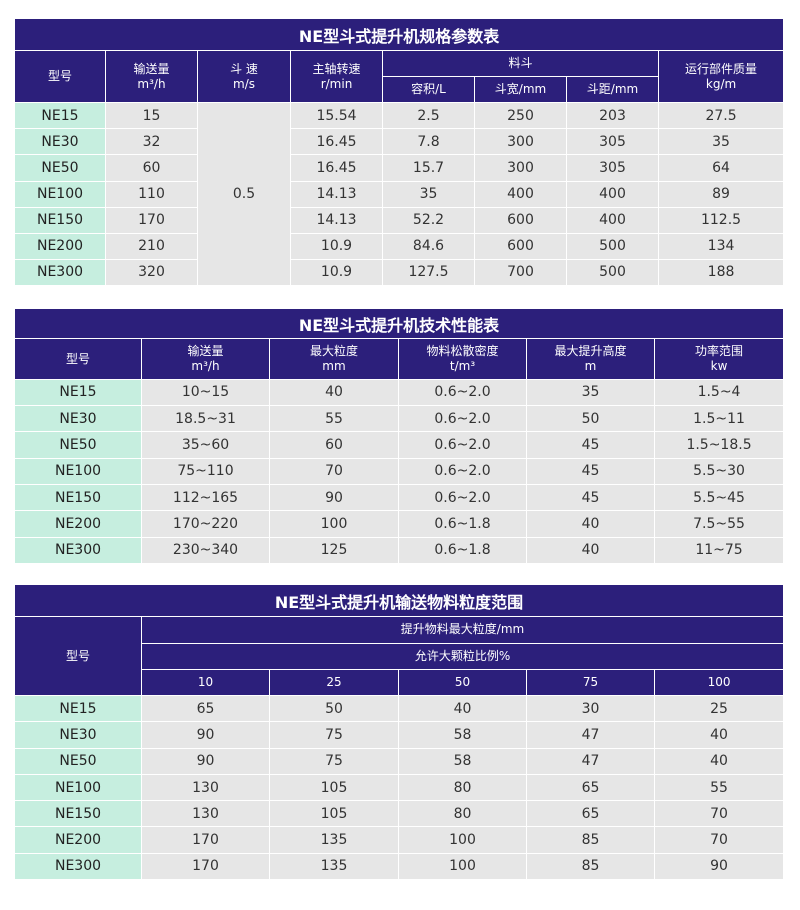 This screenshot has height=910, width=800. I want to click on grain-header-col-25: 25, so click(334, 682).